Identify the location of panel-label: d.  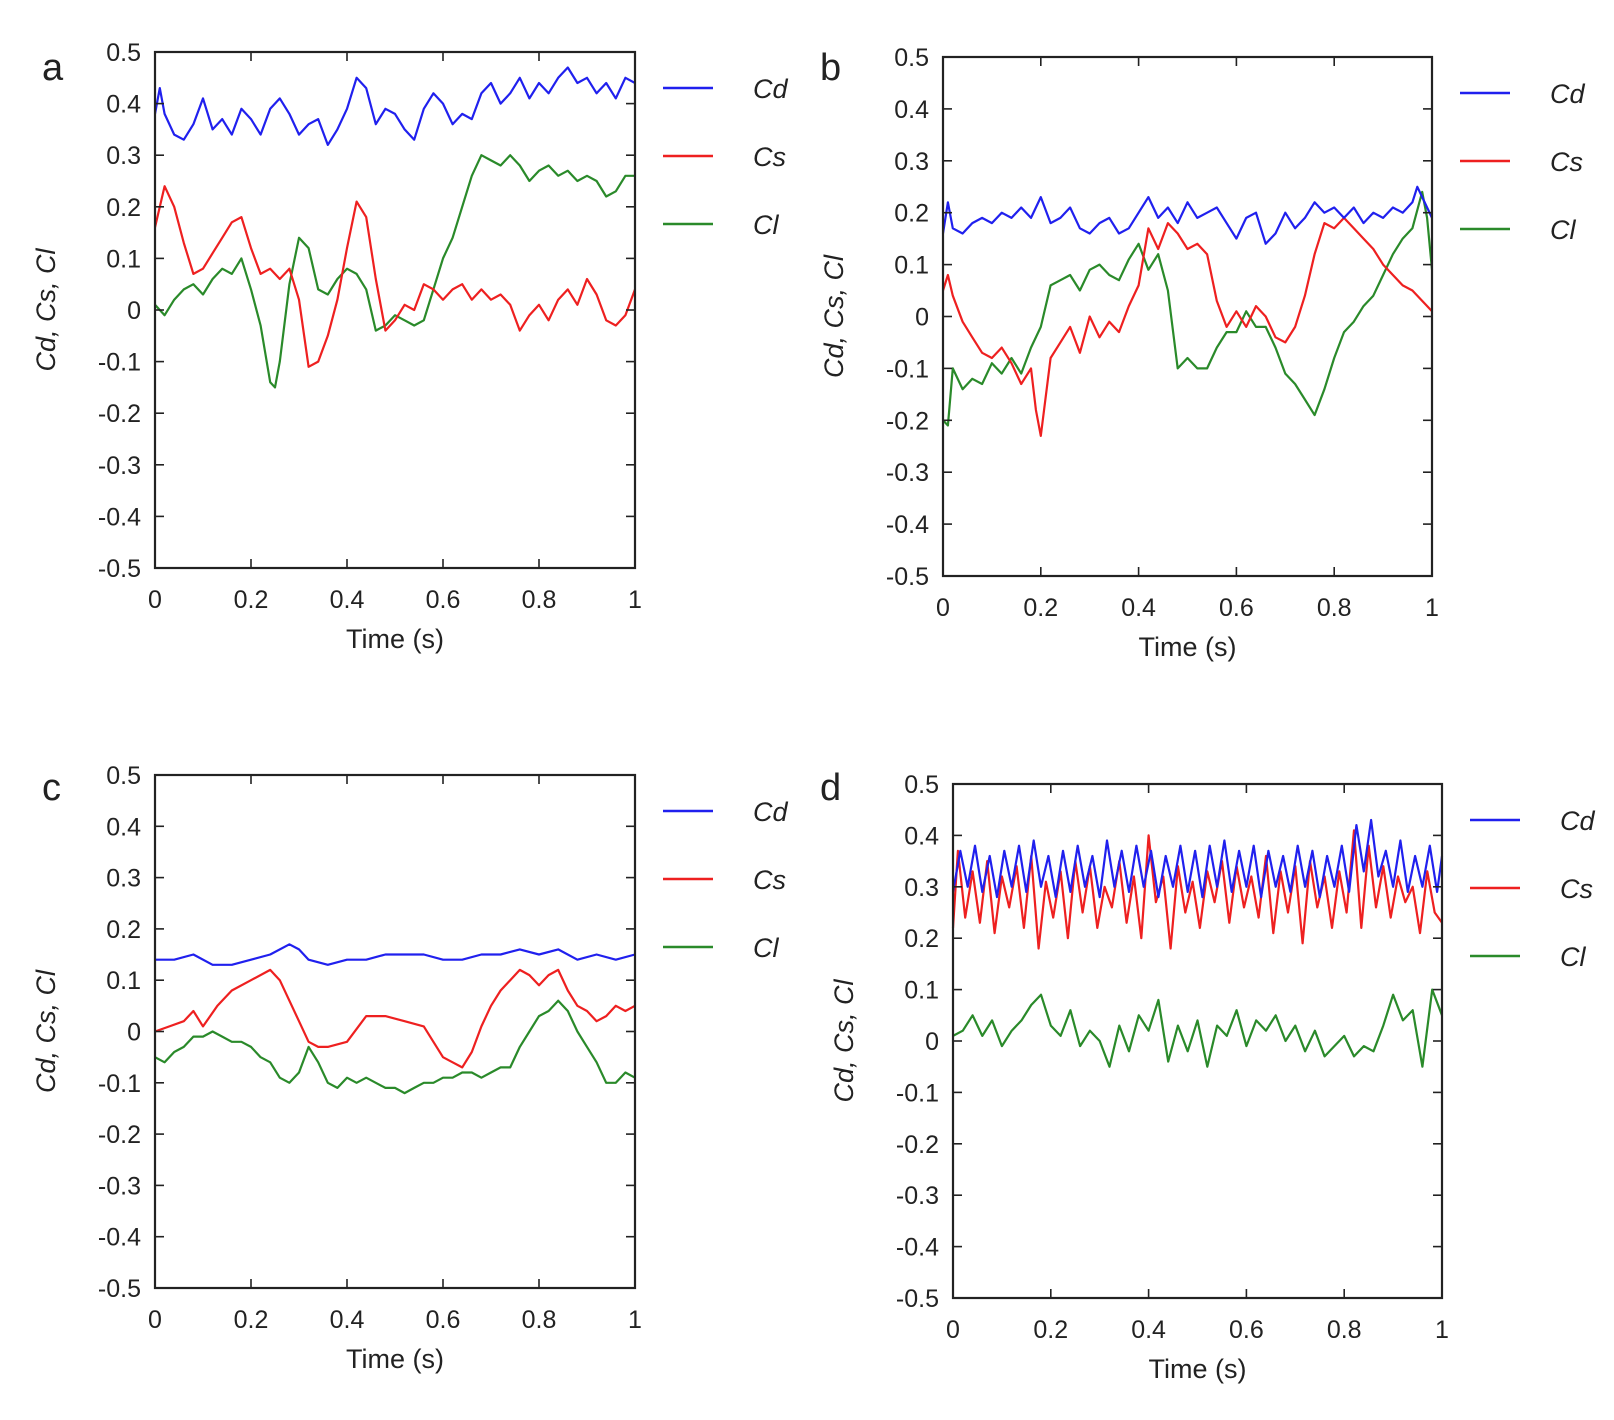
(830, 788).